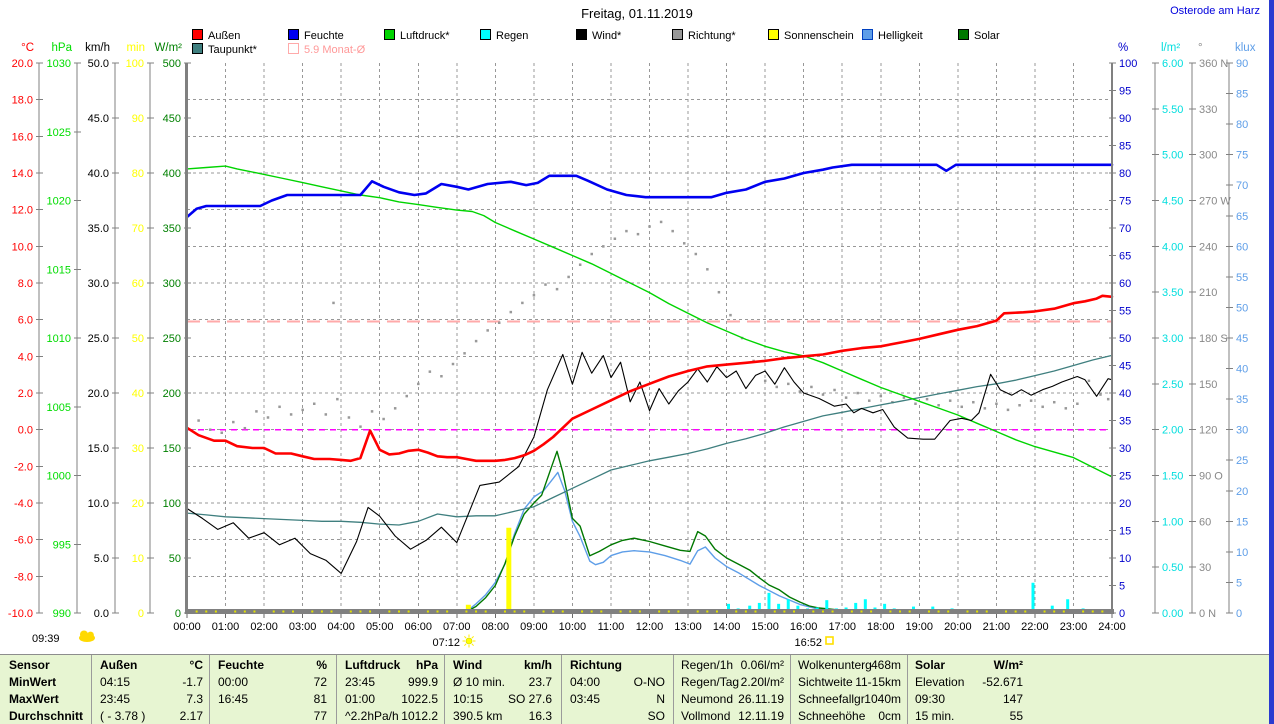  I want to click on svg-text: 80, so click(1242, 125).